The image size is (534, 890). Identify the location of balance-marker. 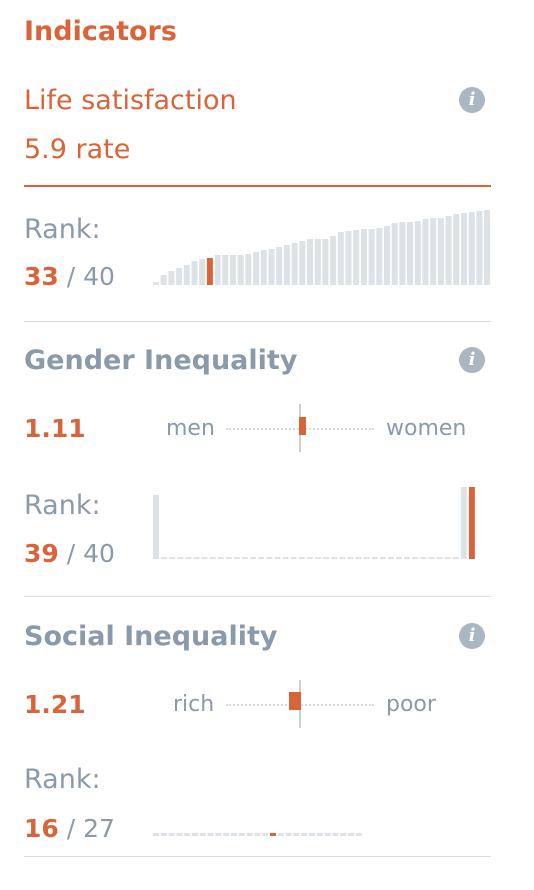
(295, 701).